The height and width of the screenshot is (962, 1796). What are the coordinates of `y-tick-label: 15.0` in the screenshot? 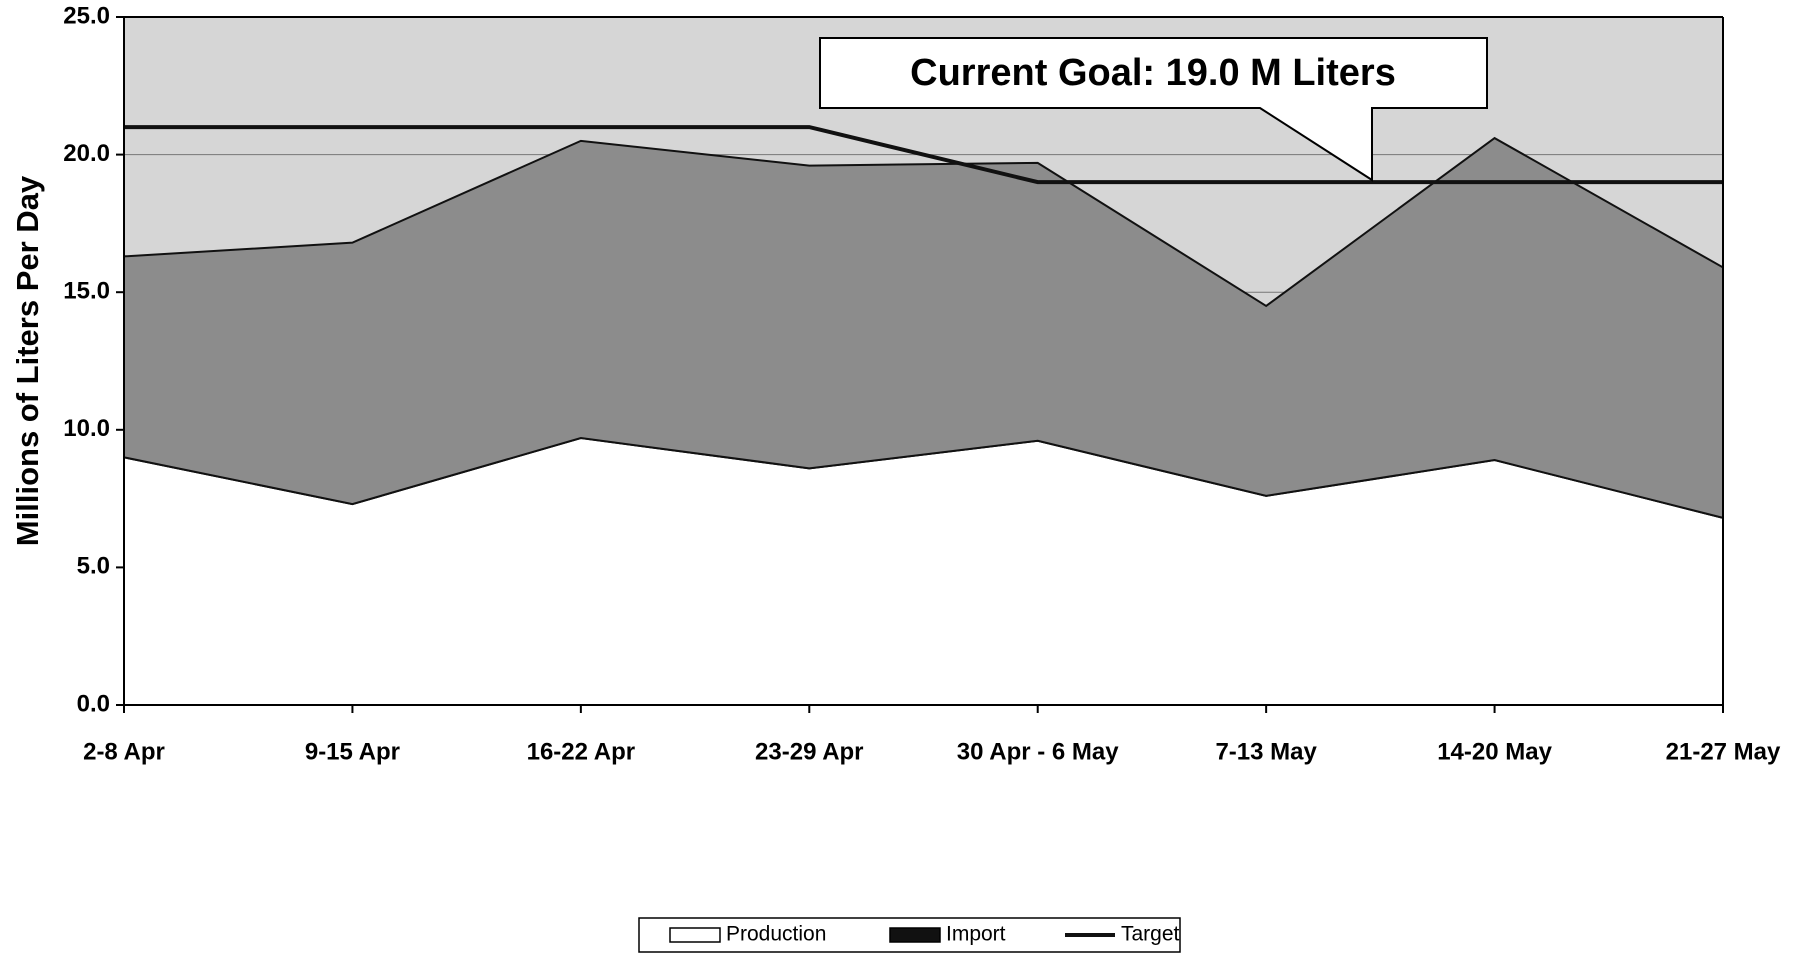 It's located at (86, 291).